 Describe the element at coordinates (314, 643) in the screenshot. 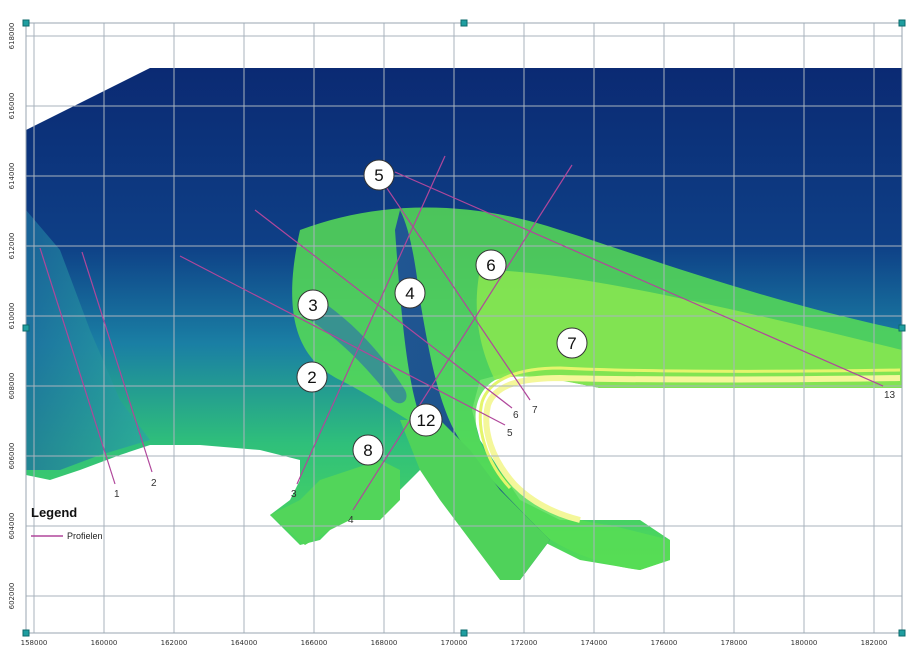

I see `x-tick-label: 166000` at that location.